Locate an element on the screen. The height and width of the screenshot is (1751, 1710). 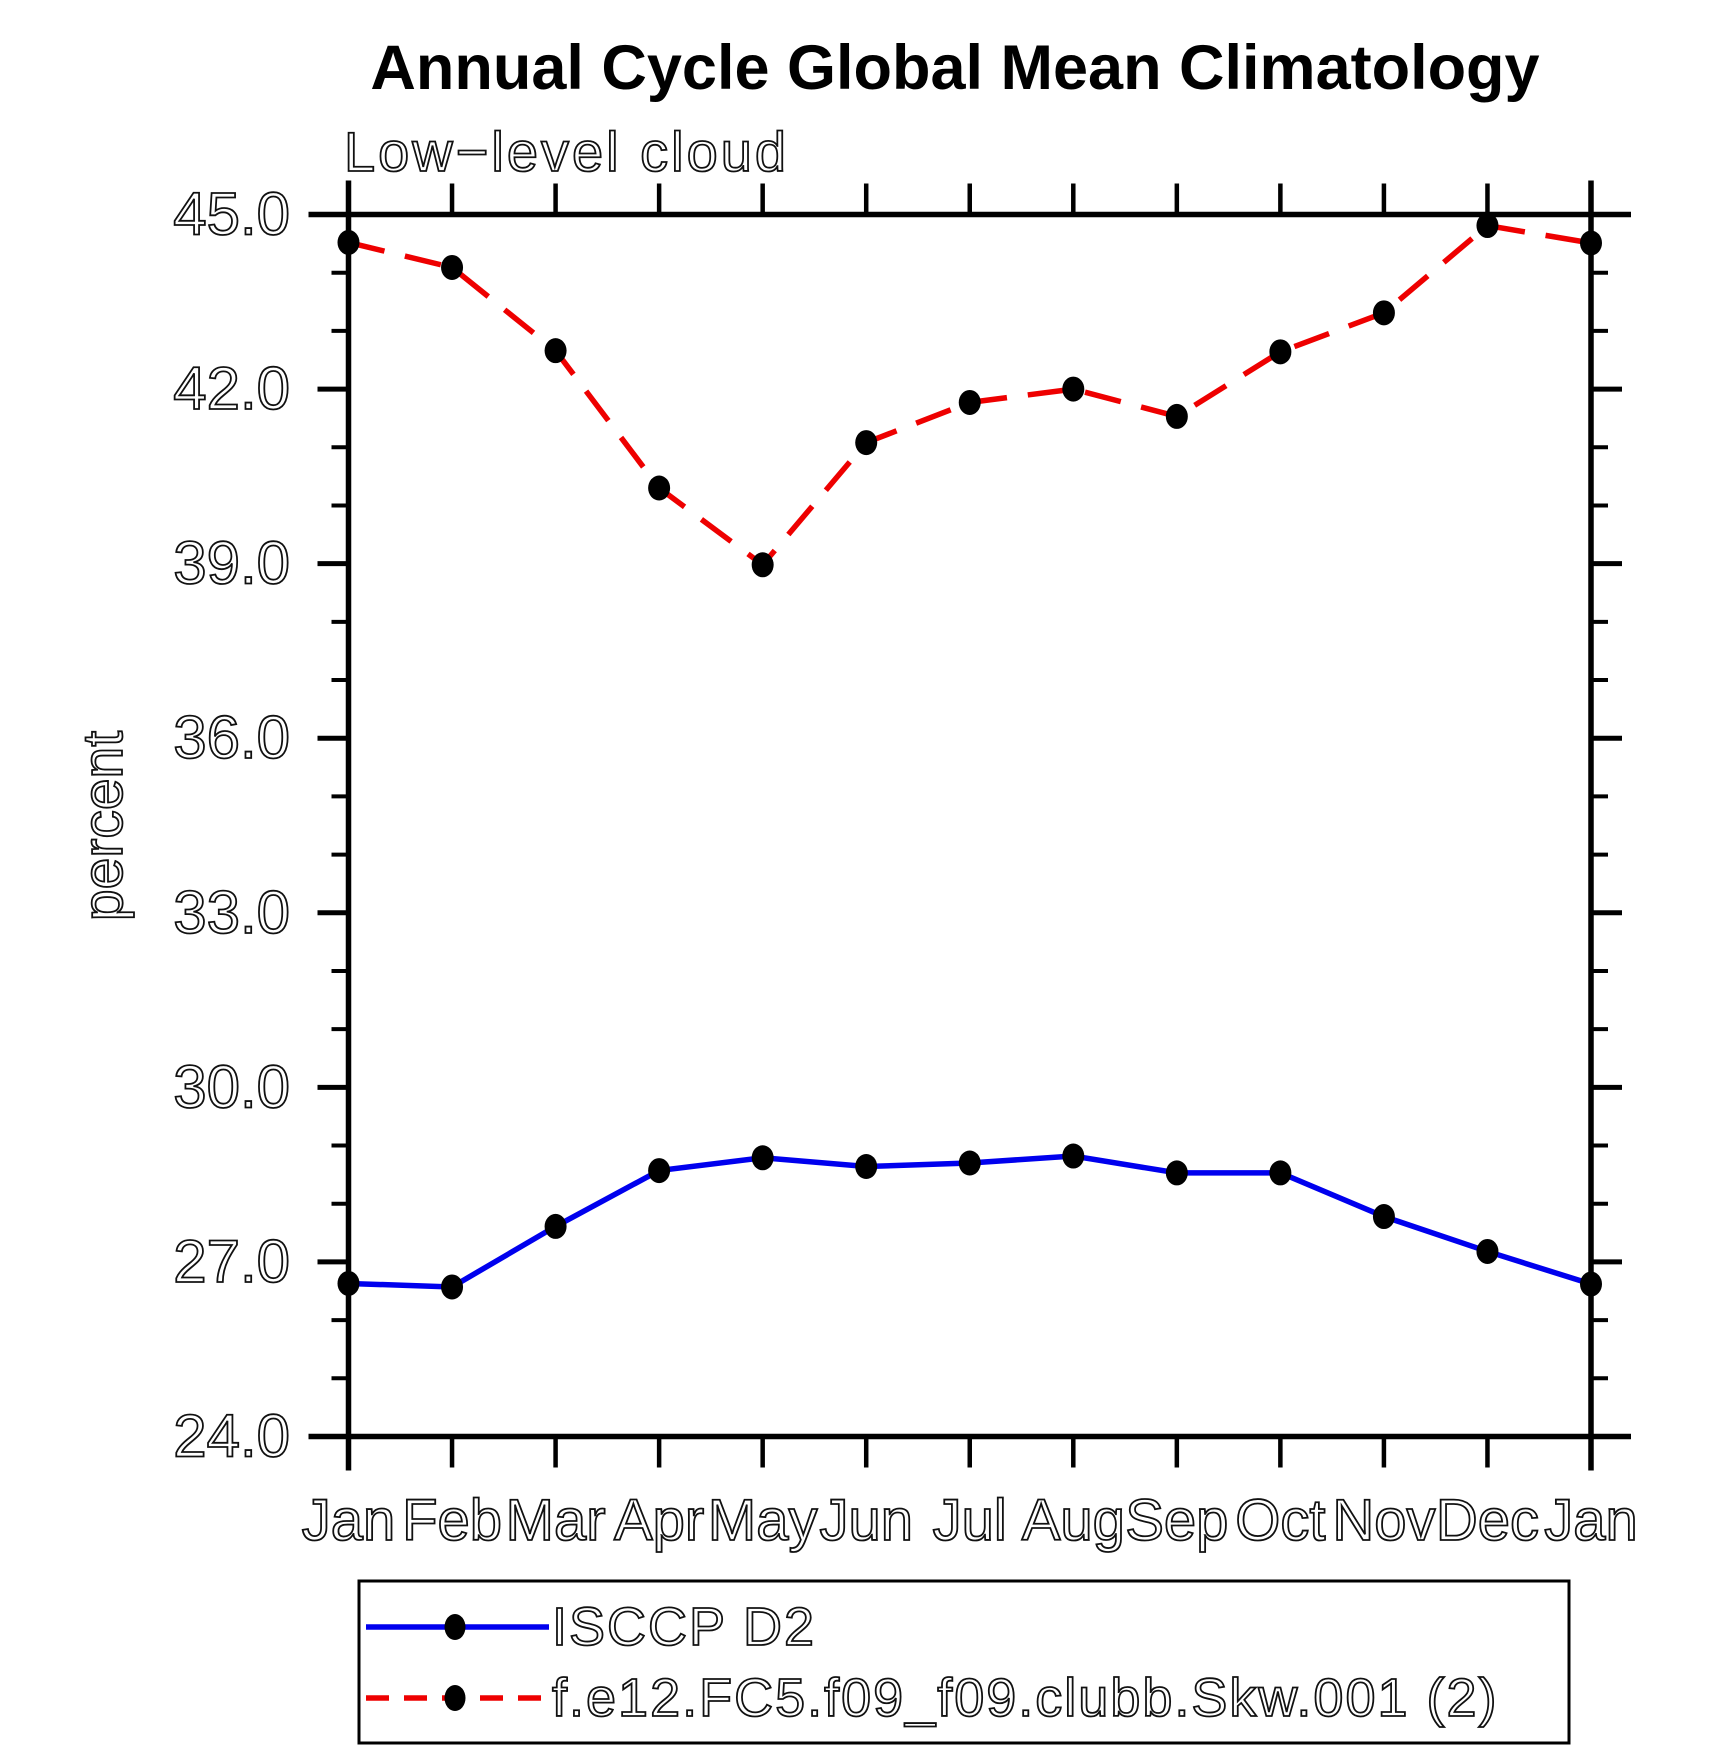
x-tick-label: Jun is located at coordinates (866, 1520).